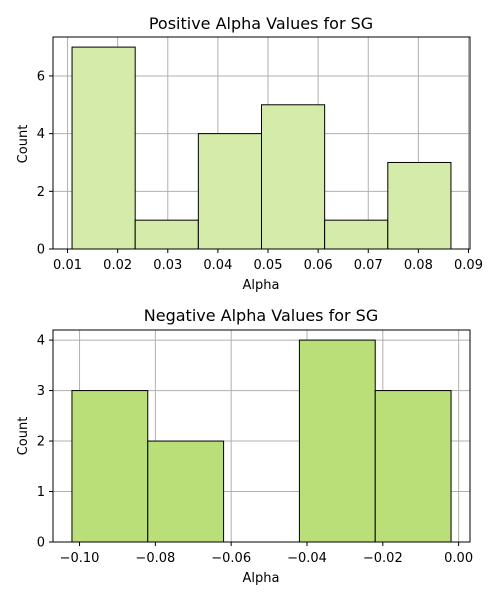 The width and height of the screenshot is (500, 600). What do you see at coordinates (383, 558) in the screenshot?
I see `x-tick-label: −0.02` at bounding box center [383, 558].